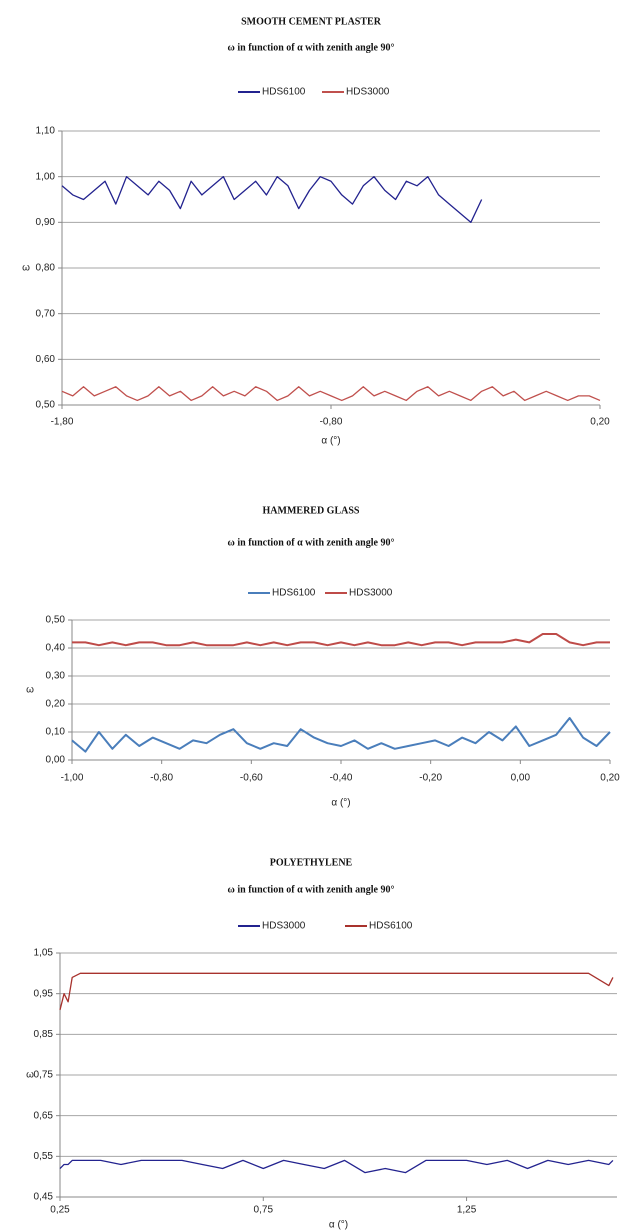 The image size is (622, 1231). What do you see at coordinates (44, 1156) in the screenshot?
I see `y-tick-label: 0,55` at bounding box center [44, 1156].